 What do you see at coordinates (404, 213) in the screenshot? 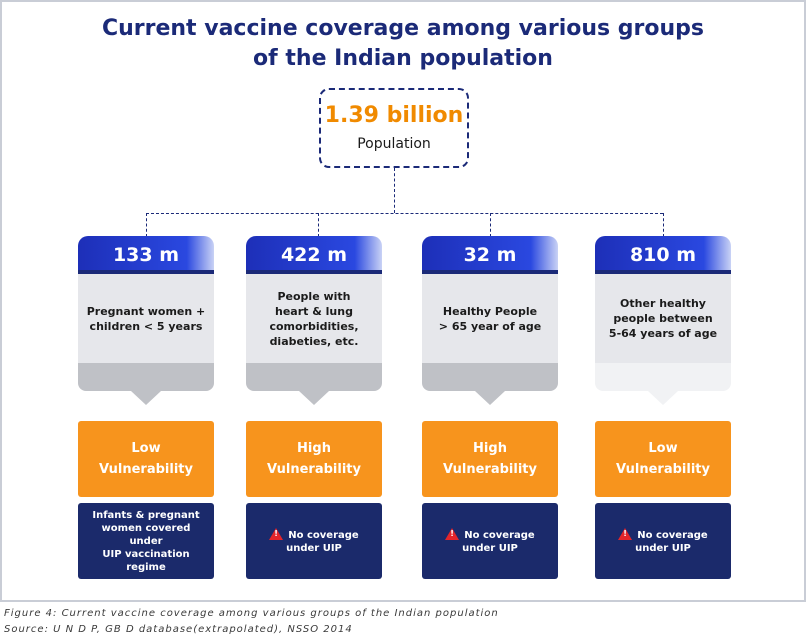
I see `connector-bar` at bounding box center [404, 213].